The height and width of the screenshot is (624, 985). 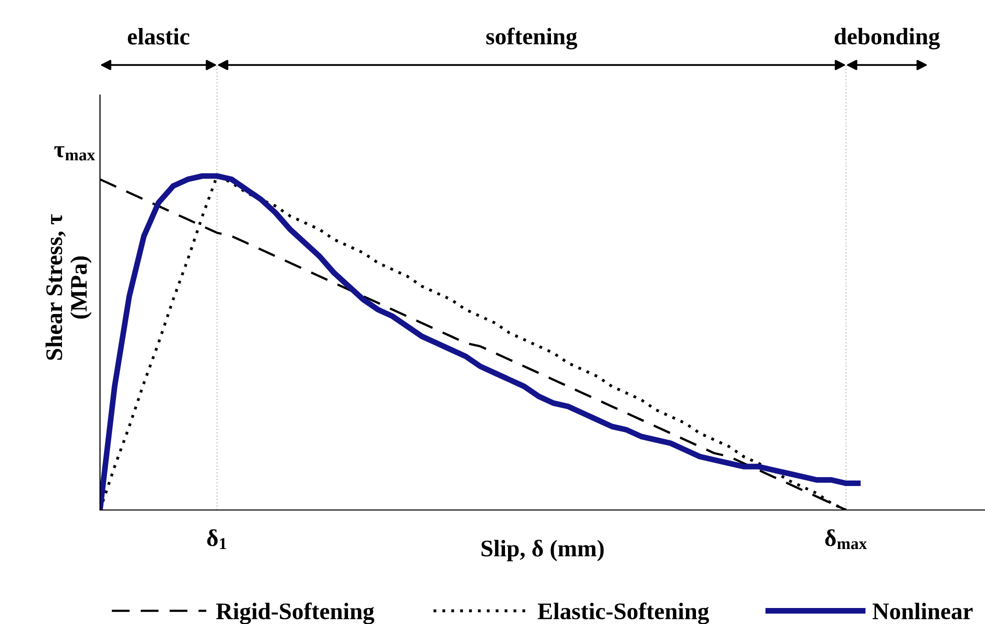 What do you see at coordinates (887, 39) in the screenshot?
I see `text: debonding` at bounding box center [887, 39].